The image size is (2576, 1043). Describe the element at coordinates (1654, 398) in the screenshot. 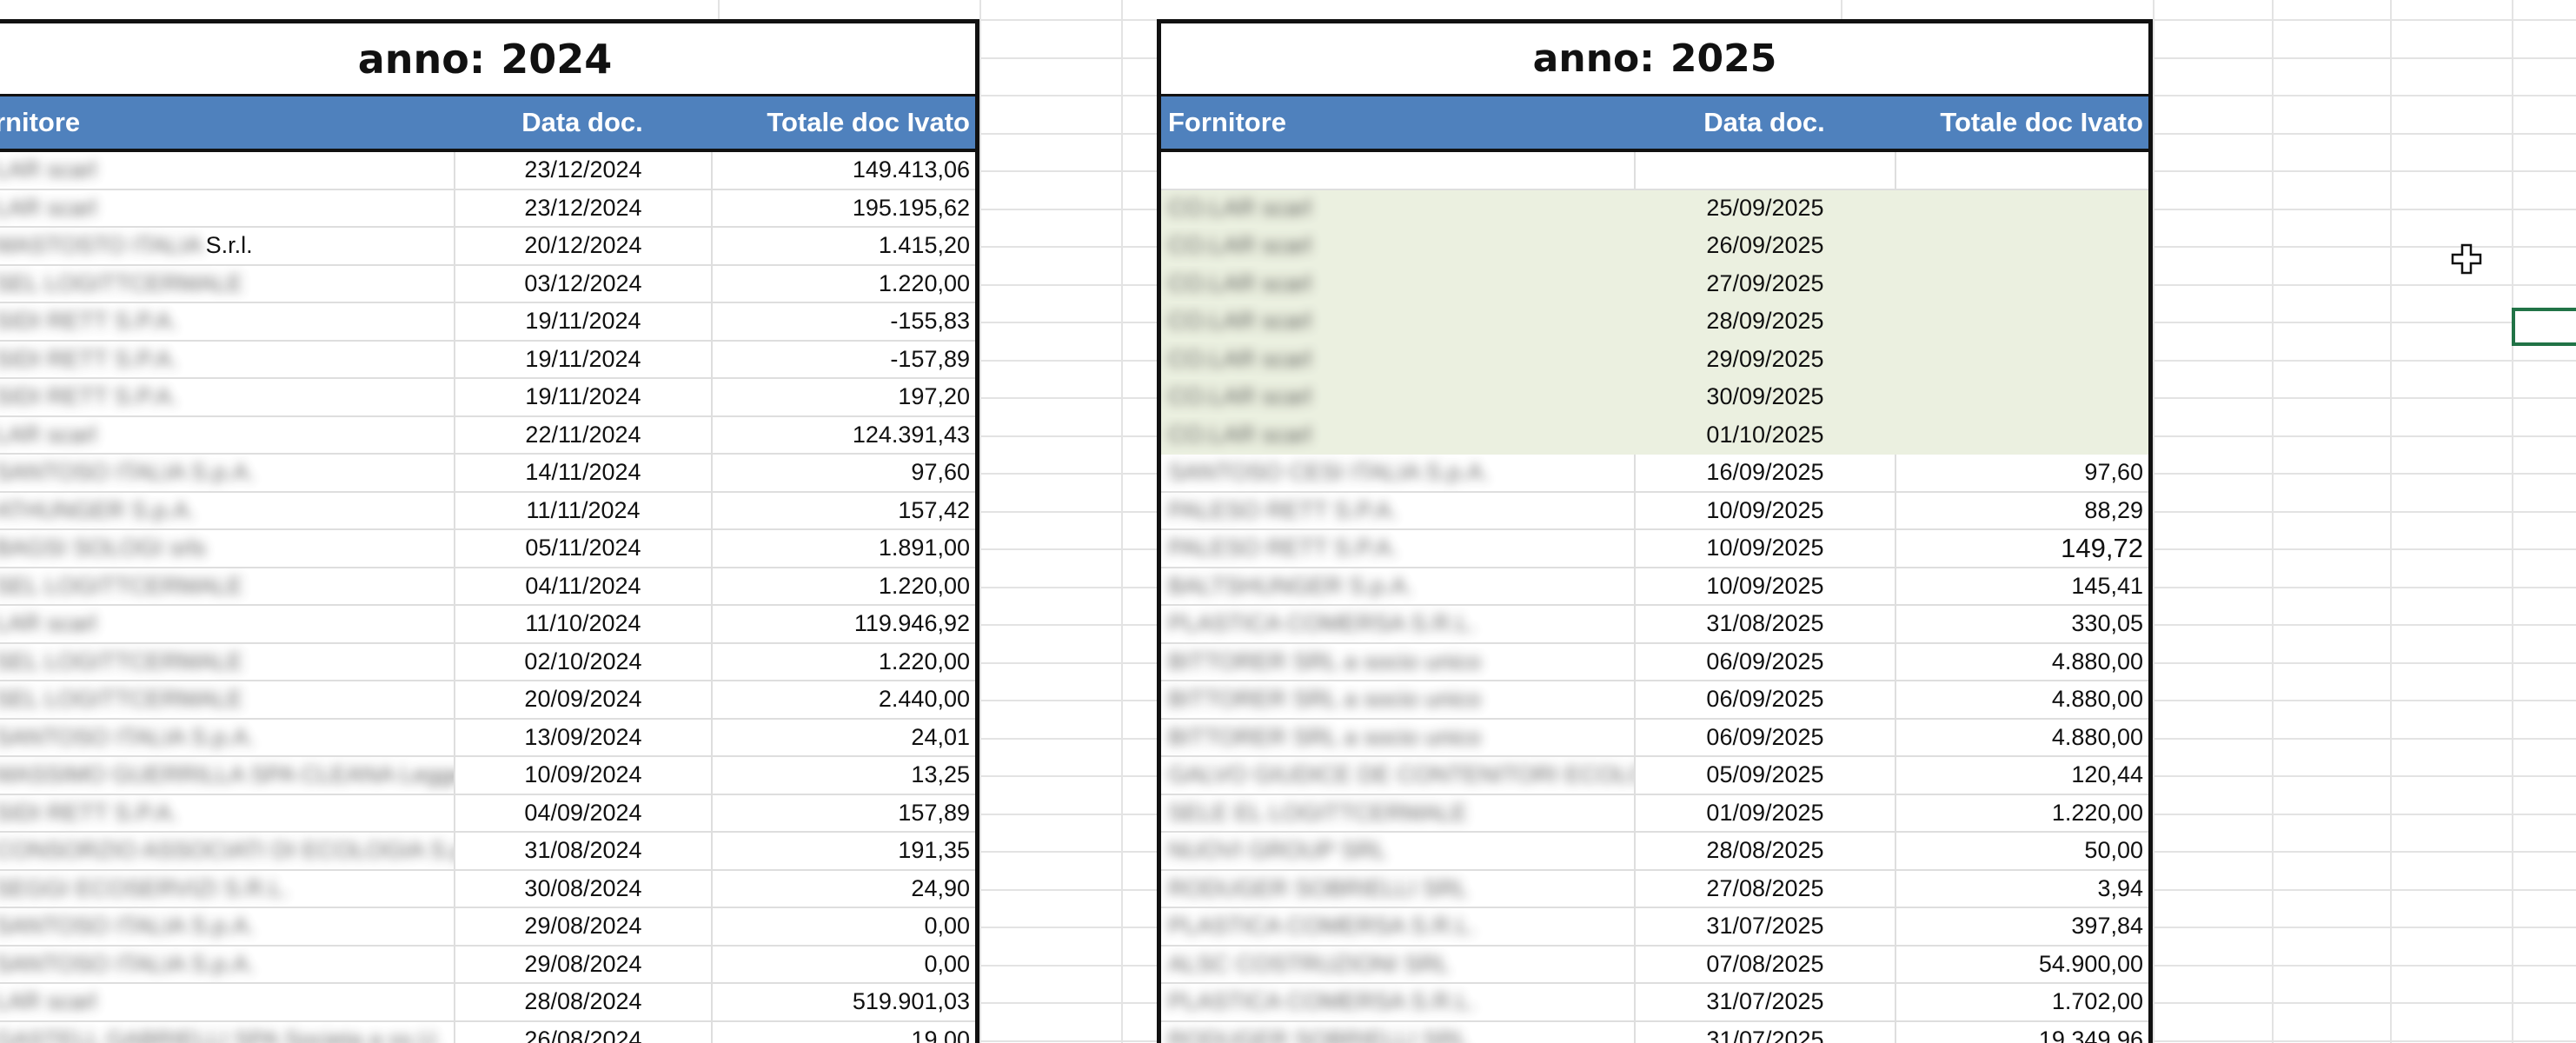

I see `table-row: CO.LAR scarl 30/09/2025` at that location.